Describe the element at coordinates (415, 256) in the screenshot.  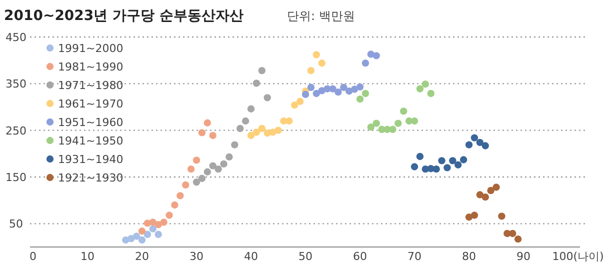
I see `x-tick-label: 70` at that location.